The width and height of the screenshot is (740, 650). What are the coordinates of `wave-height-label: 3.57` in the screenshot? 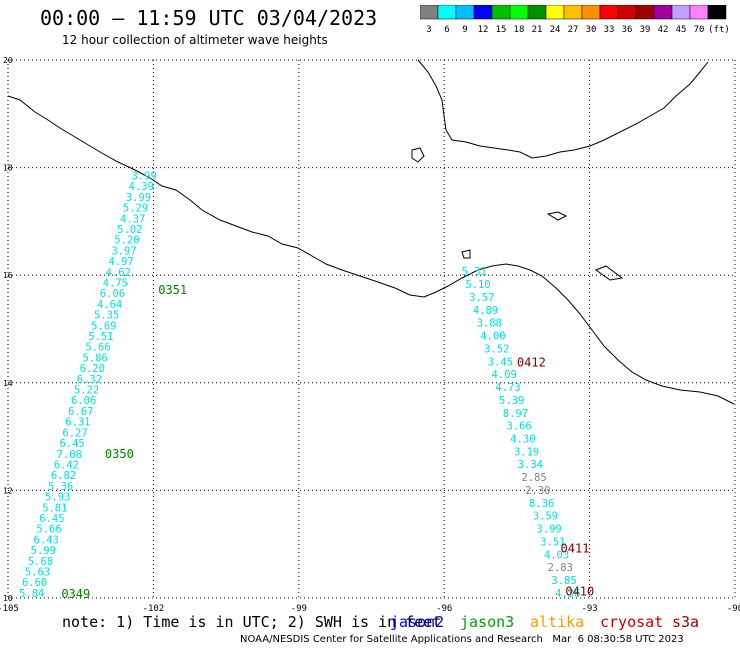 It's located at (481, 298).